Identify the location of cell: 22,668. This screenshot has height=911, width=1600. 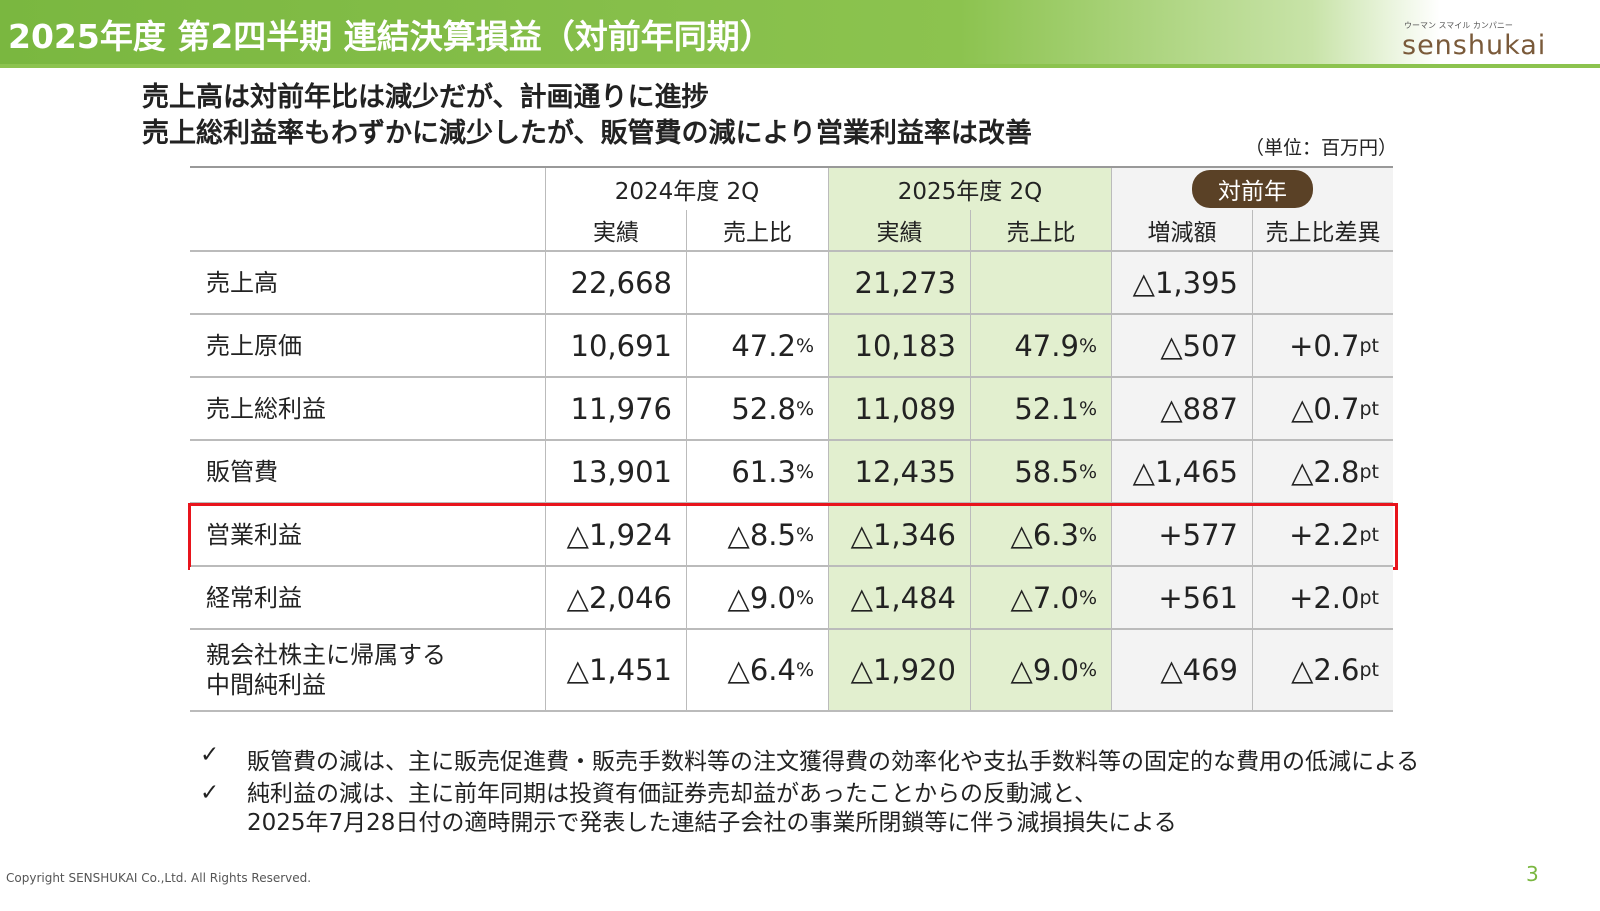
(615, 283).